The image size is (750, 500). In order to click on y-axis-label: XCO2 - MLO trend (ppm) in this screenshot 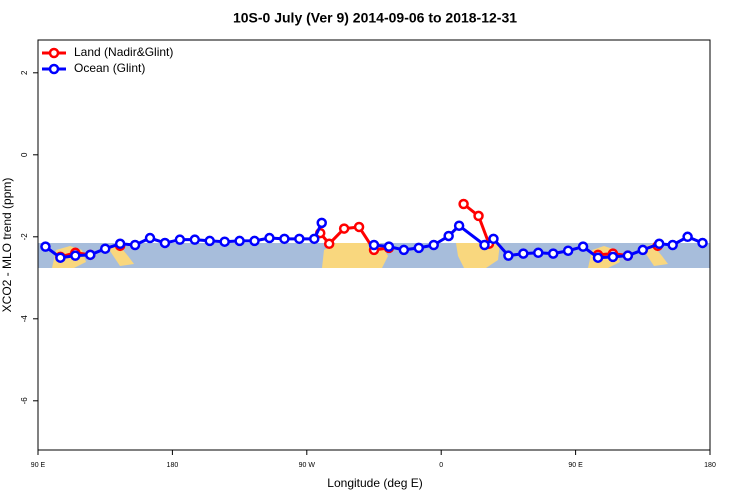, I will do `click(7, 245)`.